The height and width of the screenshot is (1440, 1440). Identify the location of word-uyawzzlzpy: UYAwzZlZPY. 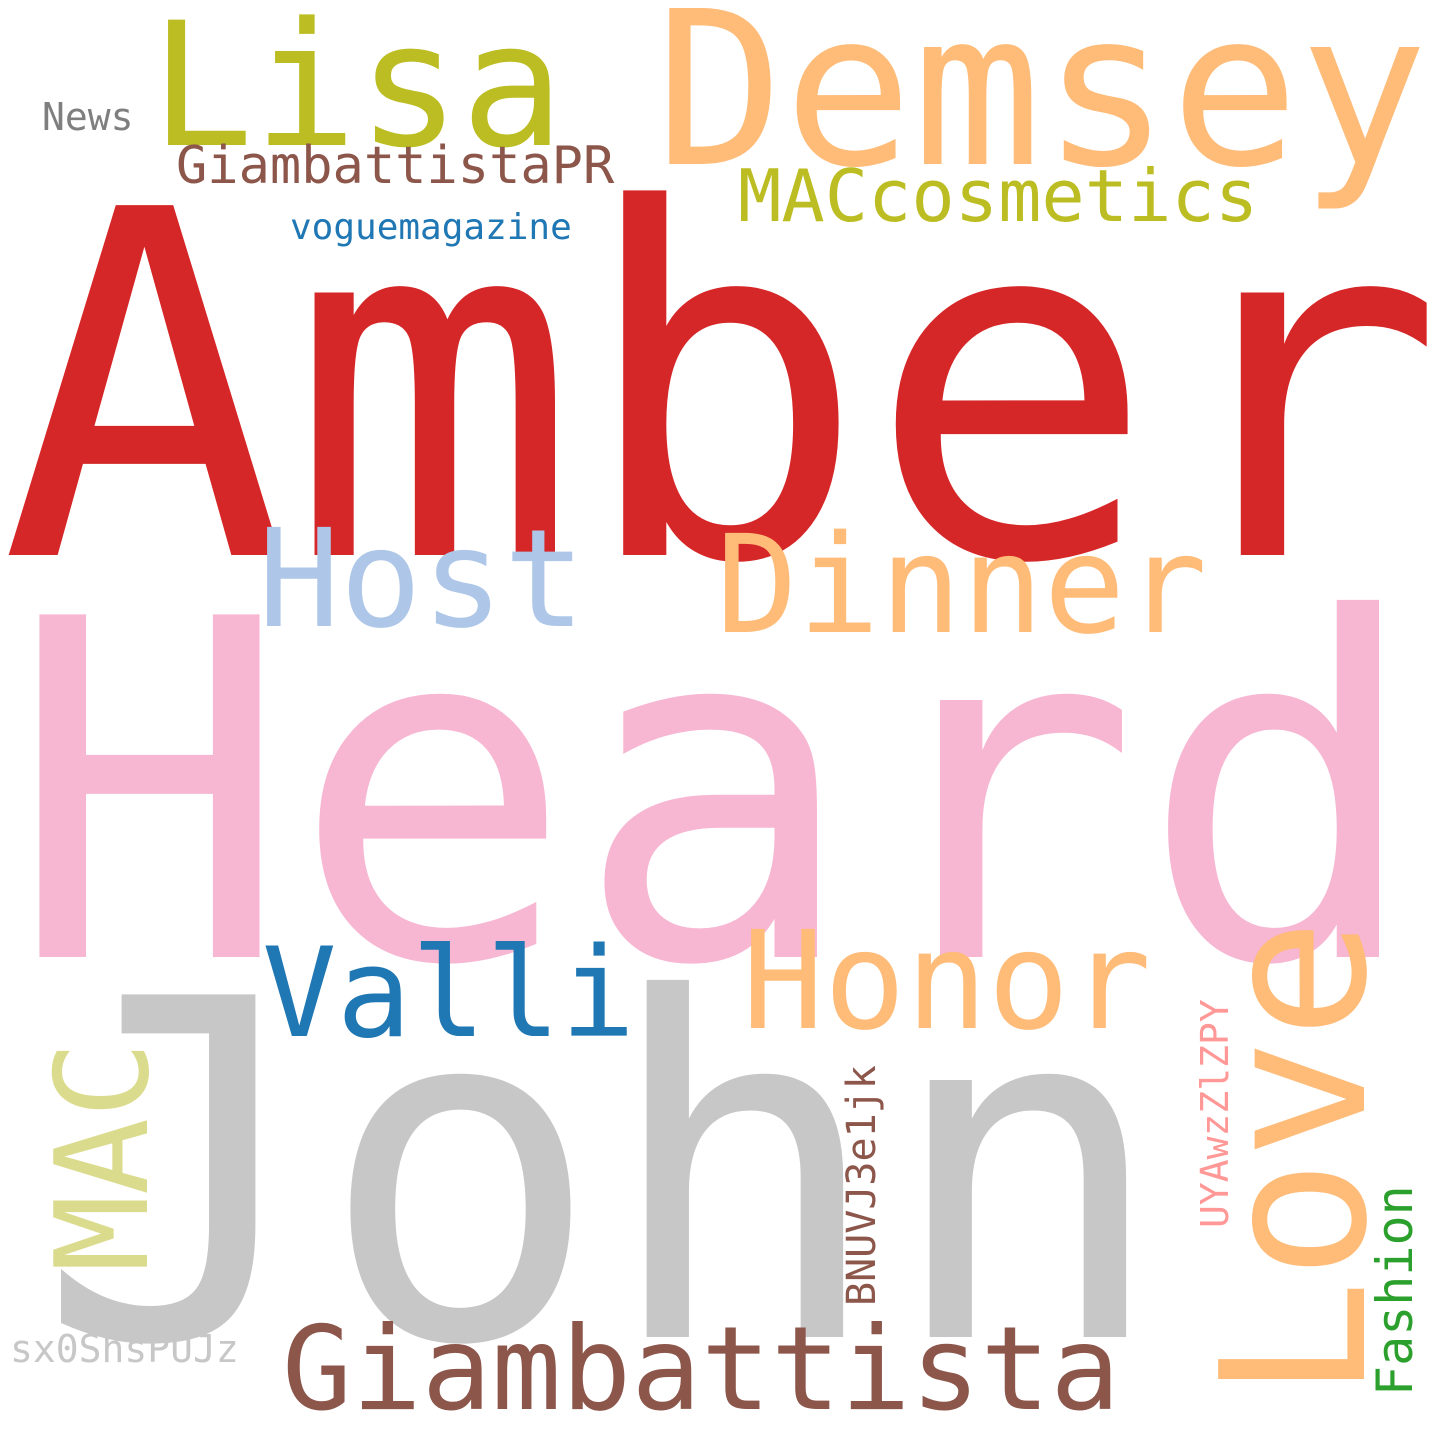
(1215, 1113).